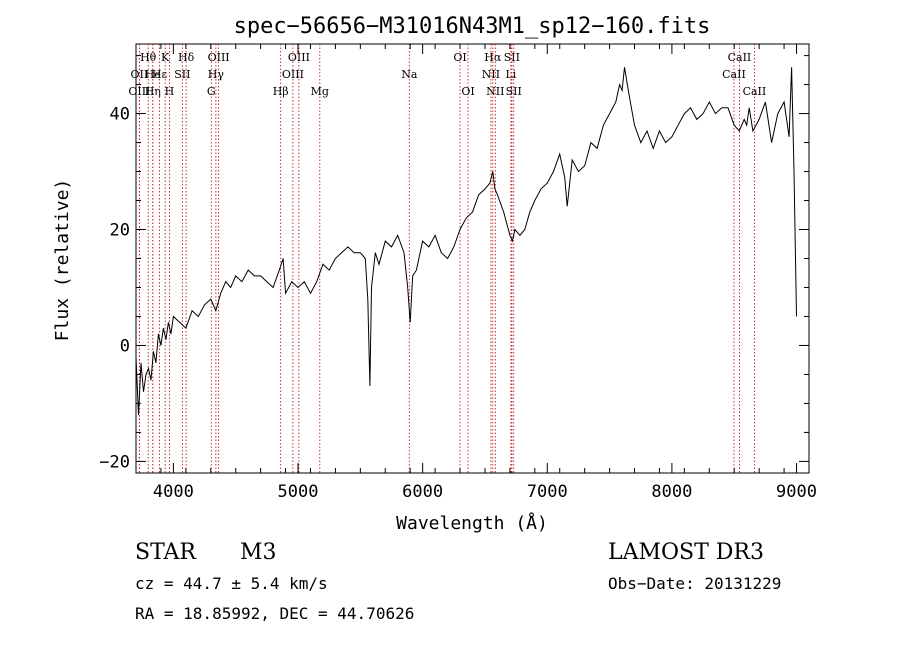 The width and height of the screenshot is (900, 649). What do you see at coordinates (165, 57) in the screenshot?
I see `spectral-line-label: K` at bounding box center [165, 57].